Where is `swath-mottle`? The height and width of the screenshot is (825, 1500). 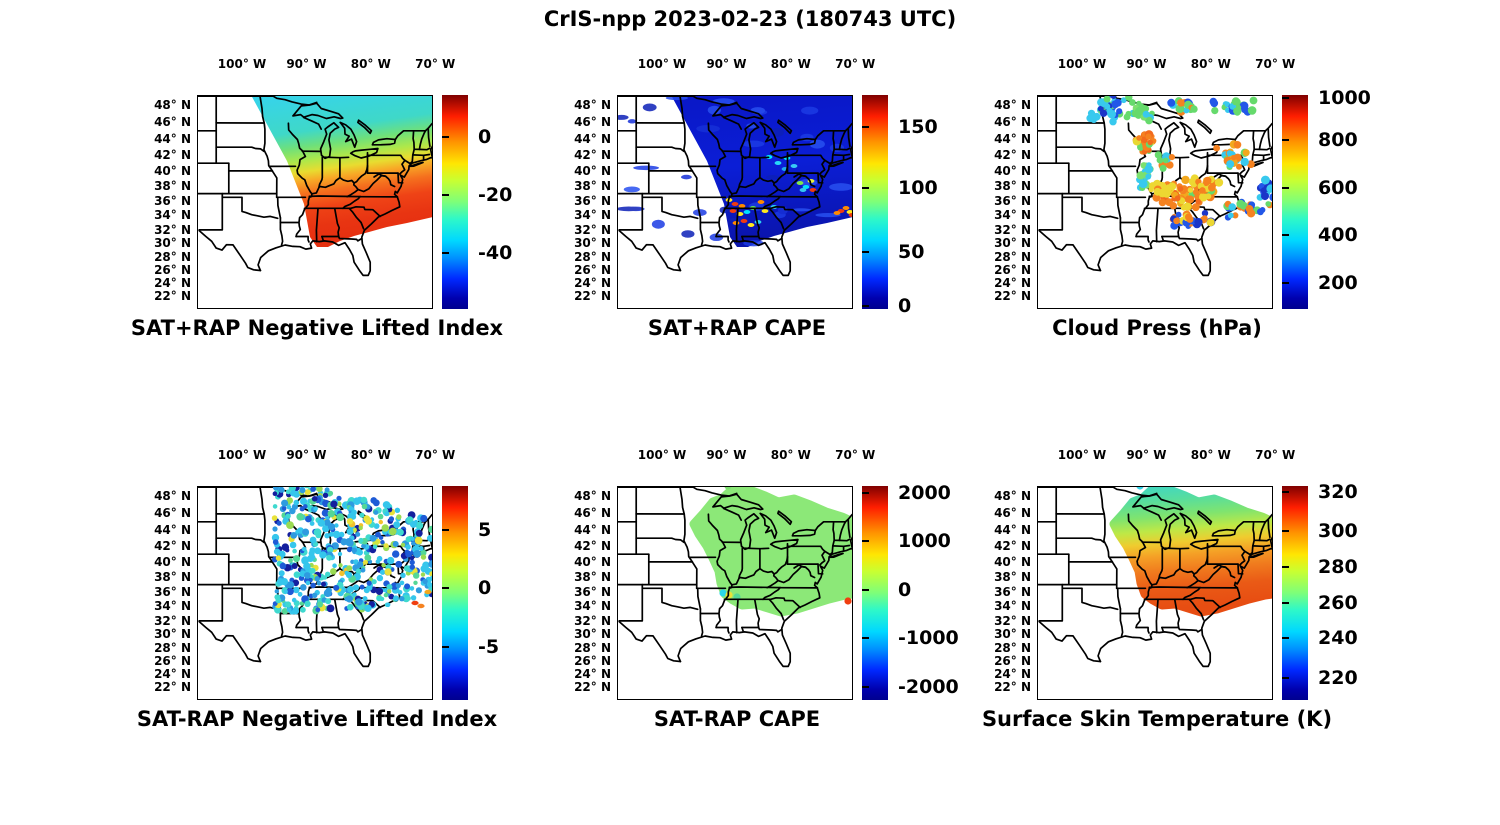 swath-mottle is located at coordinates (735, 171).